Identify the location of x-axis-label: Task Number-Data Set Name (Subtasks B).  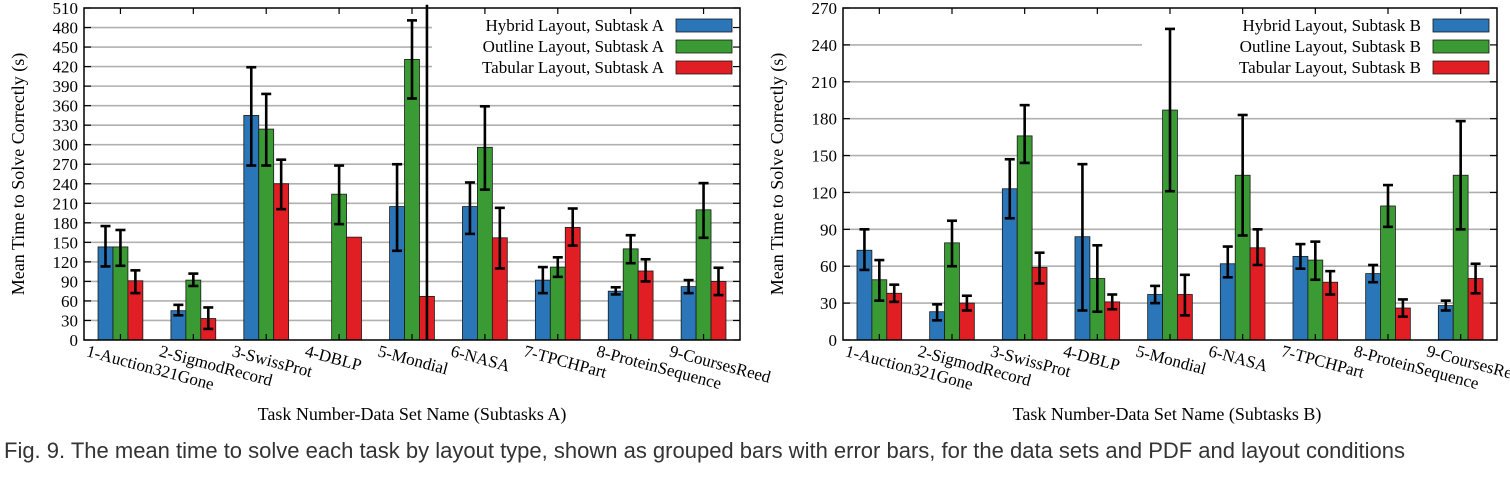
(1167, 414).